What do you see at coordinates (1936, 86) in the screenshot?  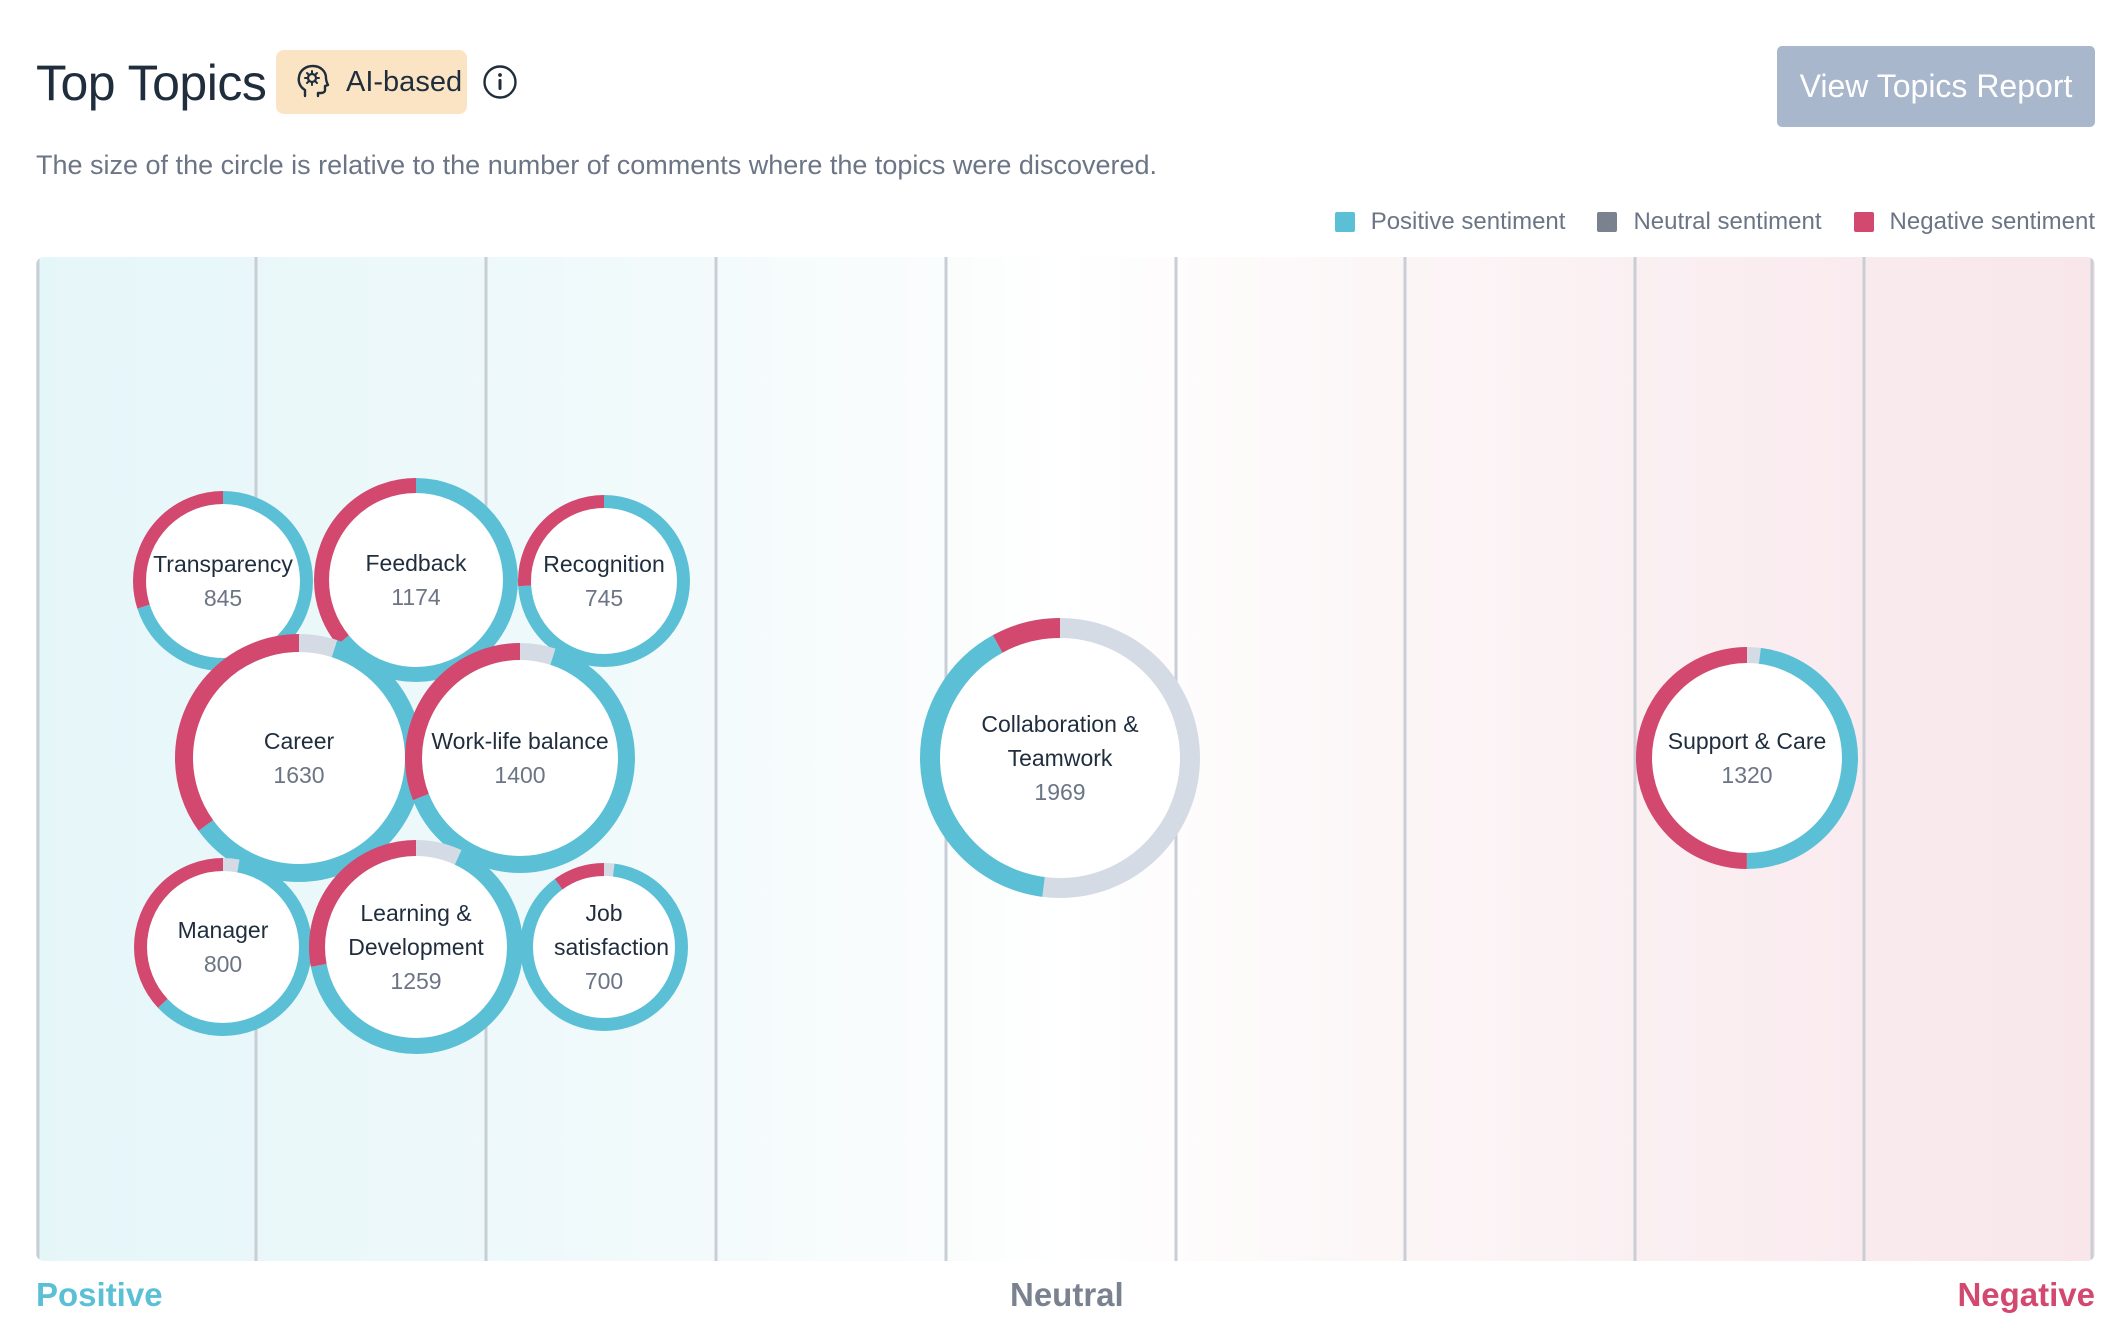 I see `view-topics-report-button: View Topics Report` at bounding box center [1936, 86].